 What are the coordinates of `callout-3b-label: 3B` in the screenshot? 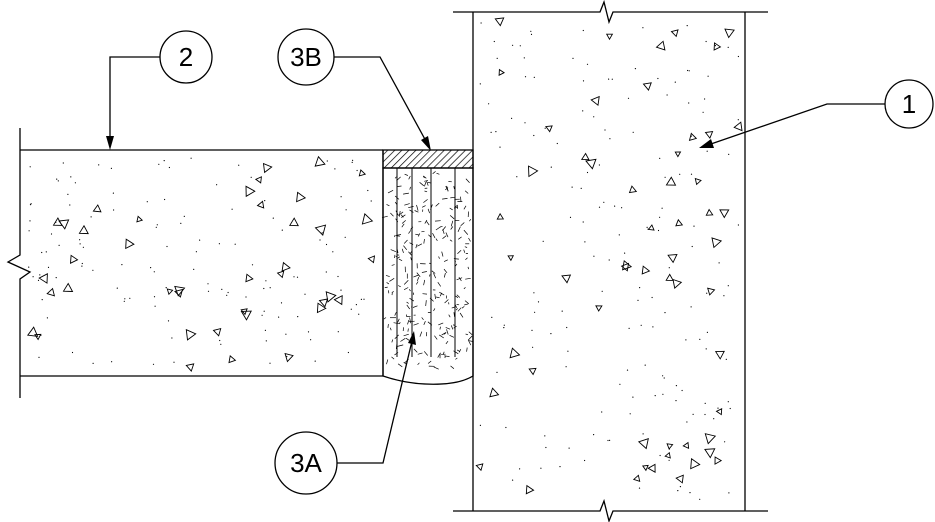 It's located at (306, 57).